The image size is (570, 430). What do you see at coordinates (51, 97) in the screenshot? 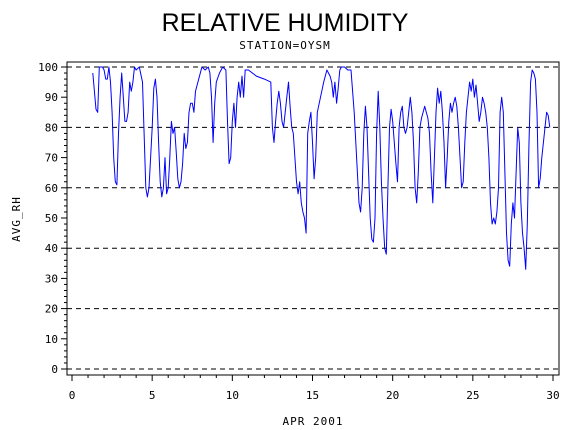
I see `y-tick-label: 90` at bounding box center [51, 97].